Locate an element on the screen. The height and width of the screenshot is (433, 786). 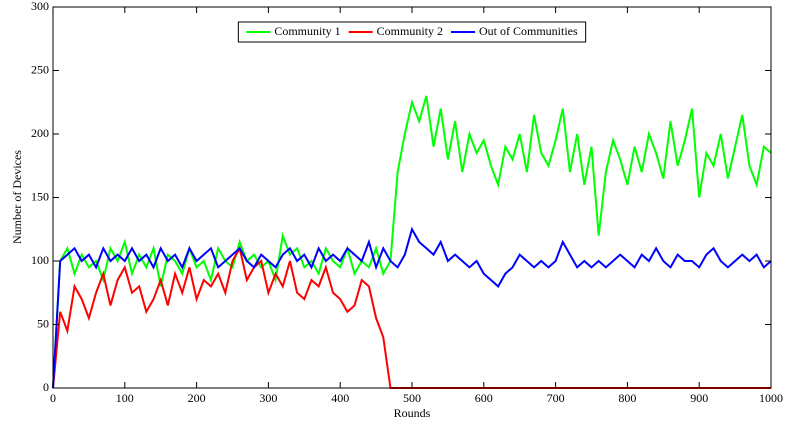
y-tick-label: 50 is located at coordinates (43, 323).